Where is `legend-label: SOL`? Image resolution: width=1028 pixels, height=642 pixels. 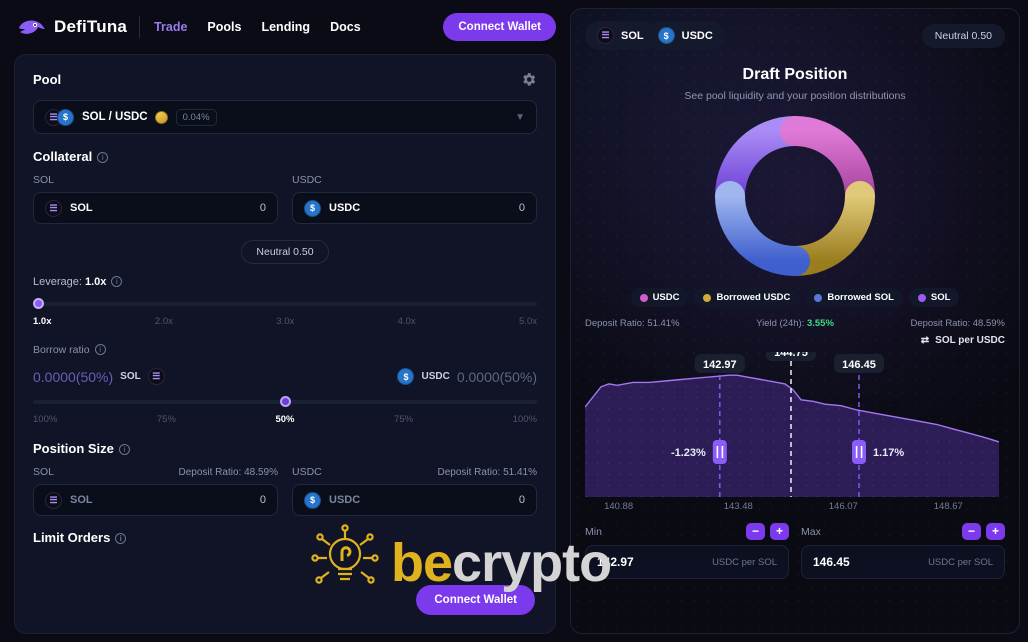
legend-label: SOL is located at coordinates (940, 297).